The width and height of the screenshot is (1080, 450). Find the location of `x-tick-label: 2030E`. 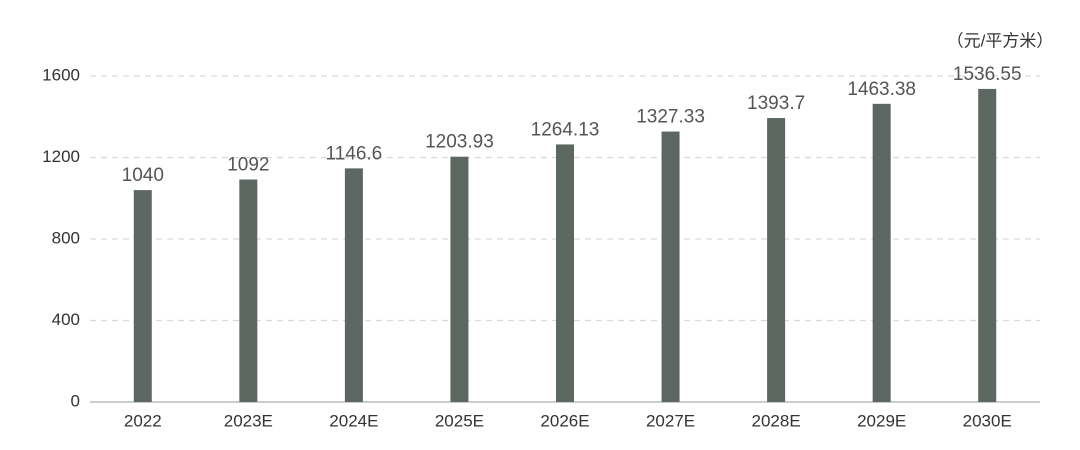

x-tick-label: 2030E is located at coordinates (987, 420).